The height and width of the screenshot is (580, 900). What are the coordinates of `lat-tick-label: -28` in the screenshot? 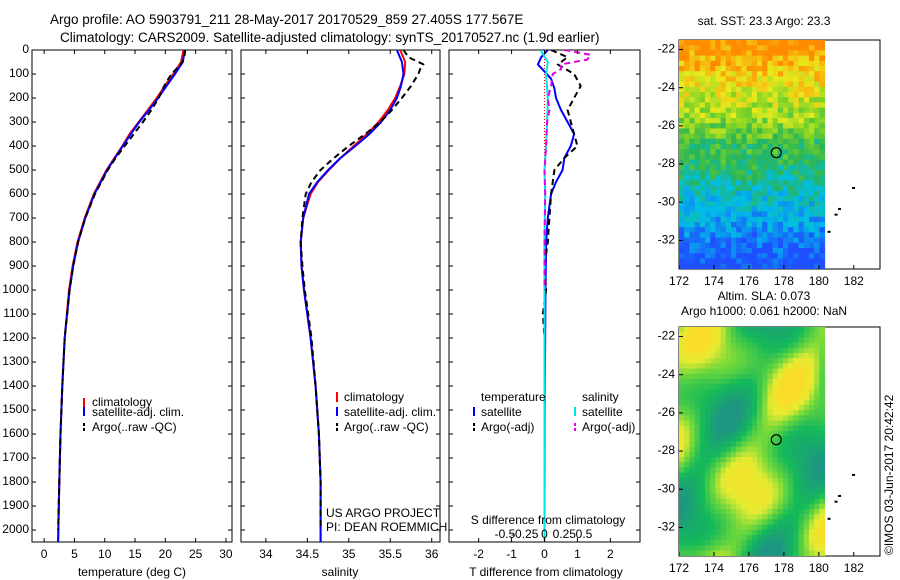 It's located at (667, 450).